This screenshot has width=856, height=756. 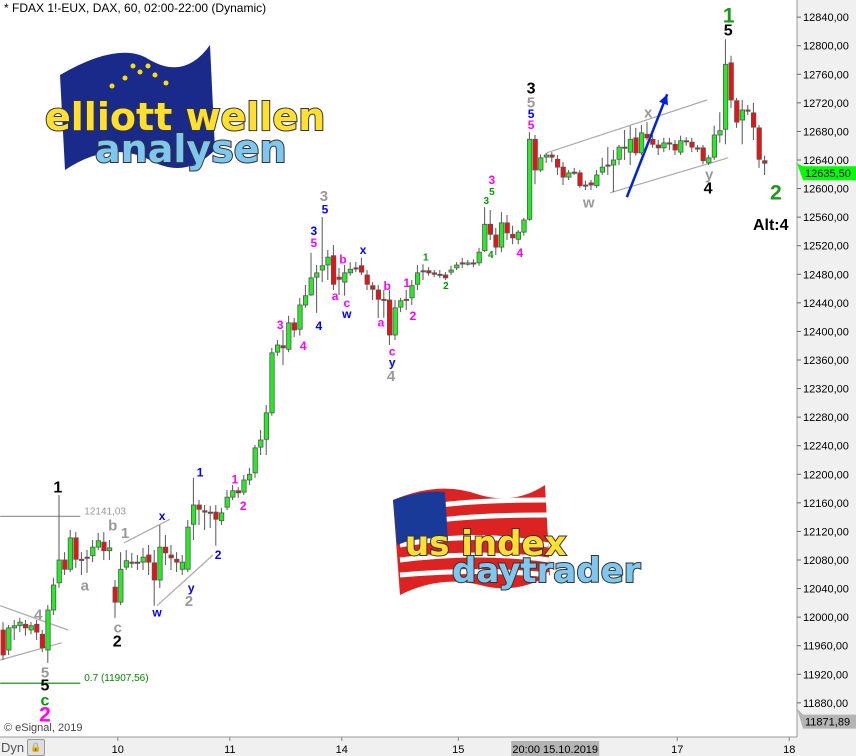 What do you see at coordinates (36, 747) in the screenshot?
I see `lock-icon: 🔒` at bounding box center [36, 747].